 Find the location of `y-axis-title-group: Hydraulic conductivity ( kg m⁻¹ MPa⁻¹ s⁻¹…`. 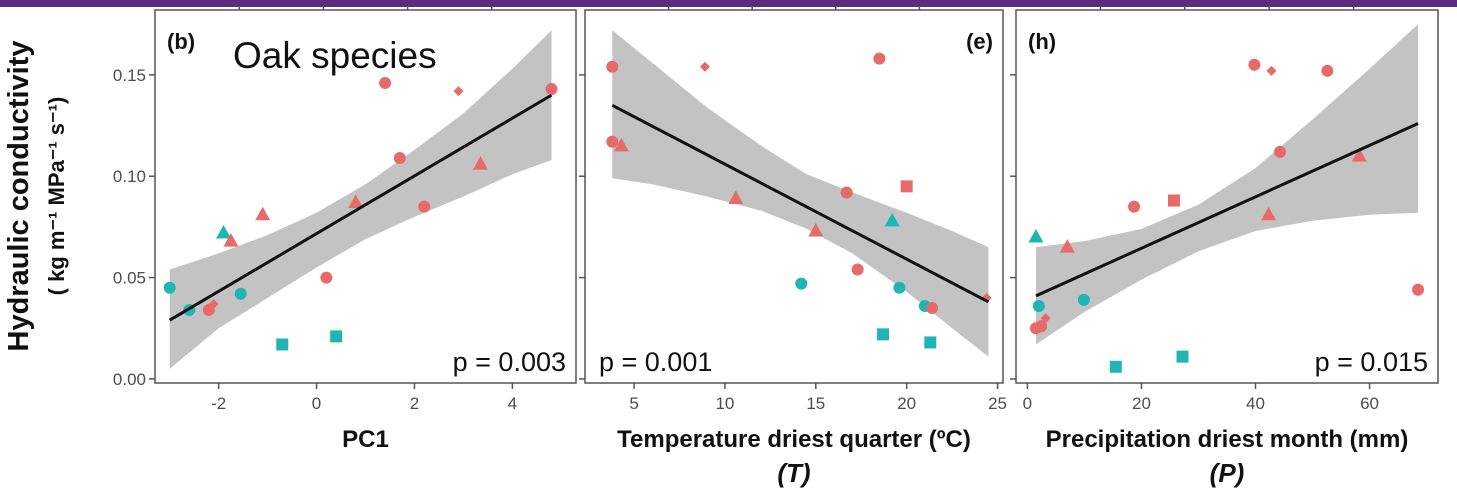

y-axis-title-group: Hydraulic conductivity ( kg m⁻¹ MPa⁻¹ s⁻¹… is located at coordinates (36, 195).